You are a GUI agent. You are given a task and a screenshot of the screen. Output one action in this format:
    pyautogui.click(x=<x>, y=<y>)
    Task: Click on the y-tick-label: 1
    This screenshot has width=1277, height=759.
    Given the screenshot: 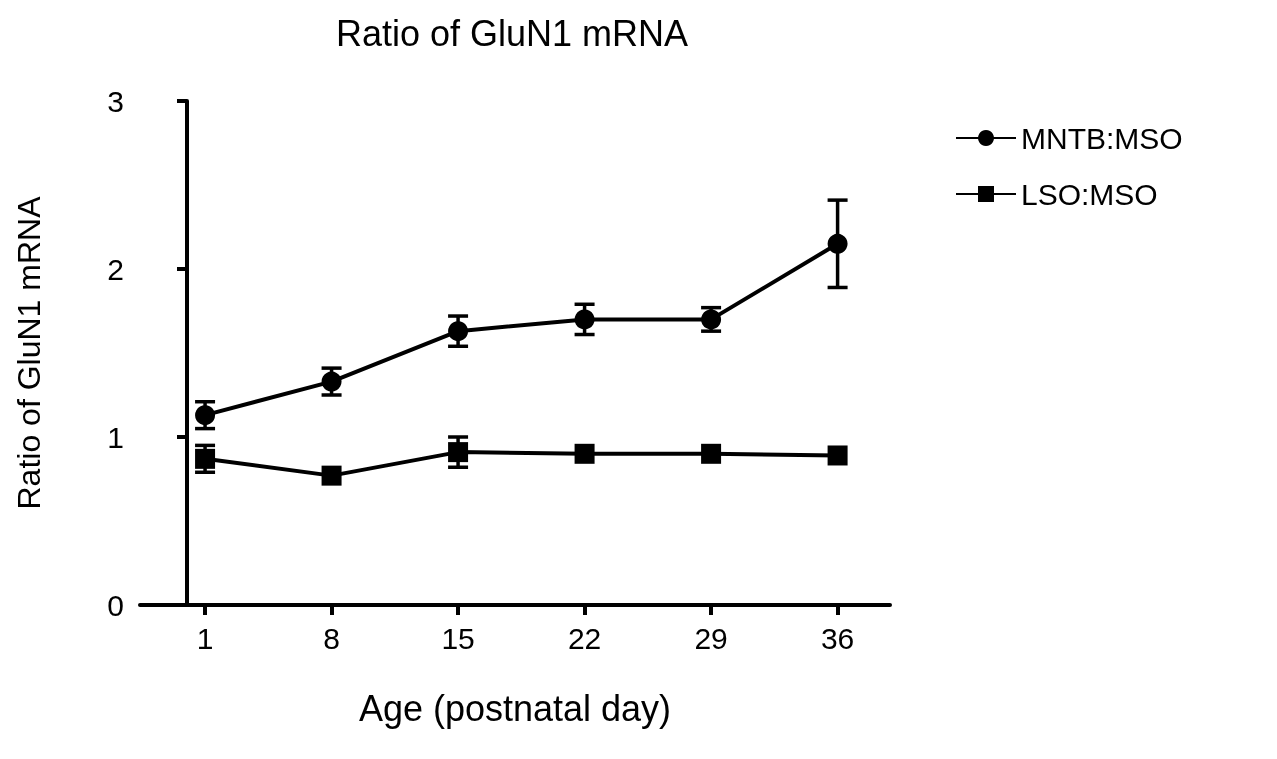 What is the action you would take?
    pyautogui.click(x=115, y=437)
    